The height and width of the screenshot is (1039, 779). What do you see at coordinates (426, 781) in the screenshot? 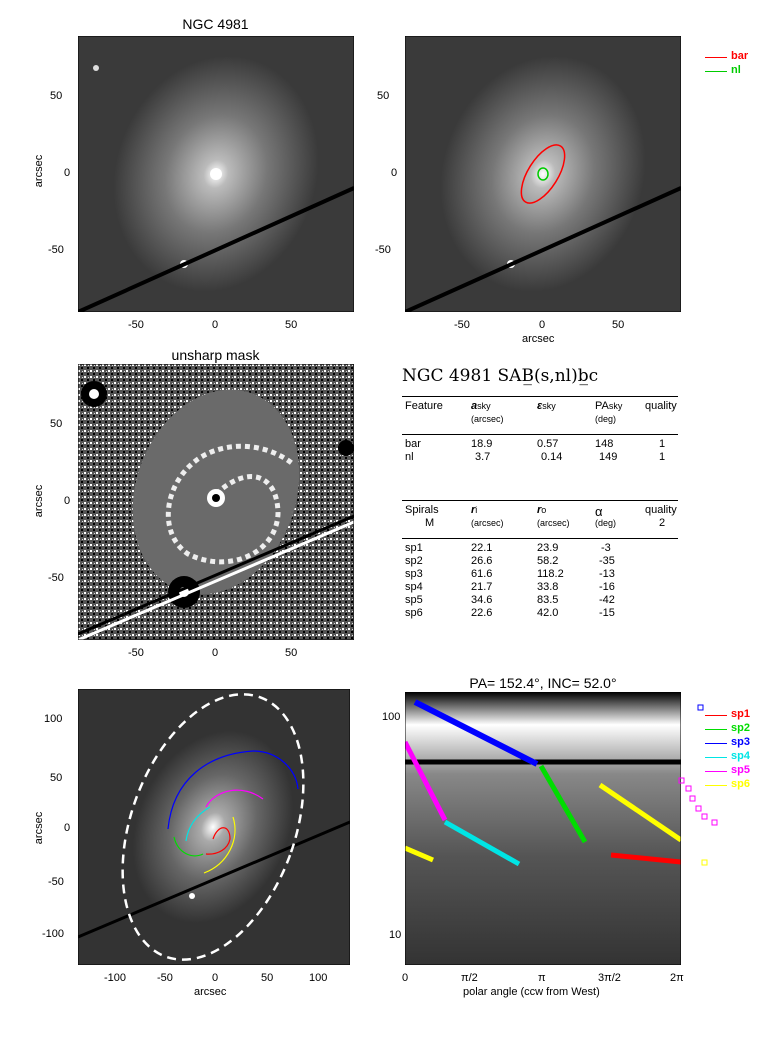
I see `track-sp5` at bounding box center [426, 781].